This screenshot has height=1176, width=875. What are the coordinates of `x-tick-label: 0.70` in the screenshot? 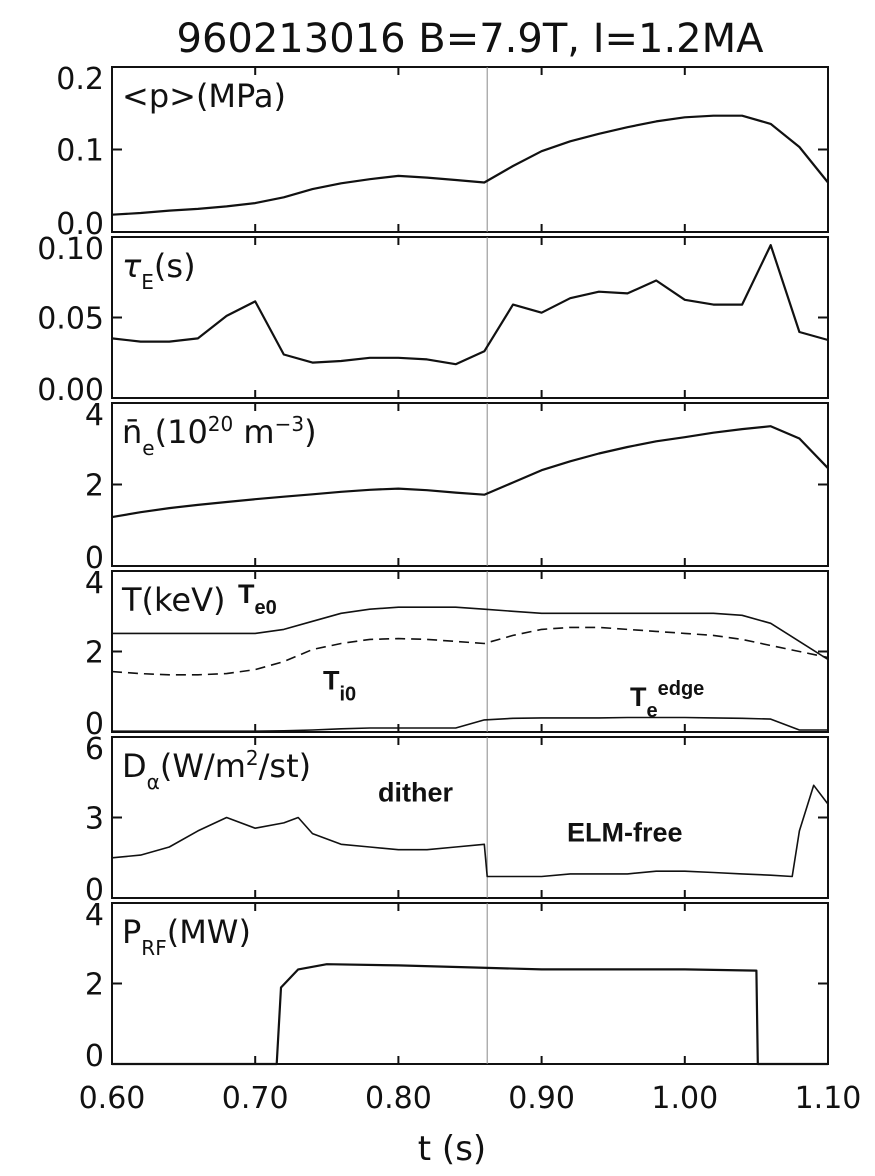 It's located at (255, 1098).